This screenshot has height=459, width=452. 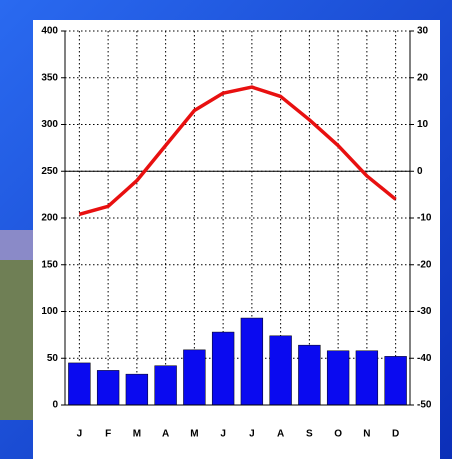 What do you see at coordinates (55, 405) in the screenshot?
I see `y-tick-label: 0` at bounding box center [55, 405].